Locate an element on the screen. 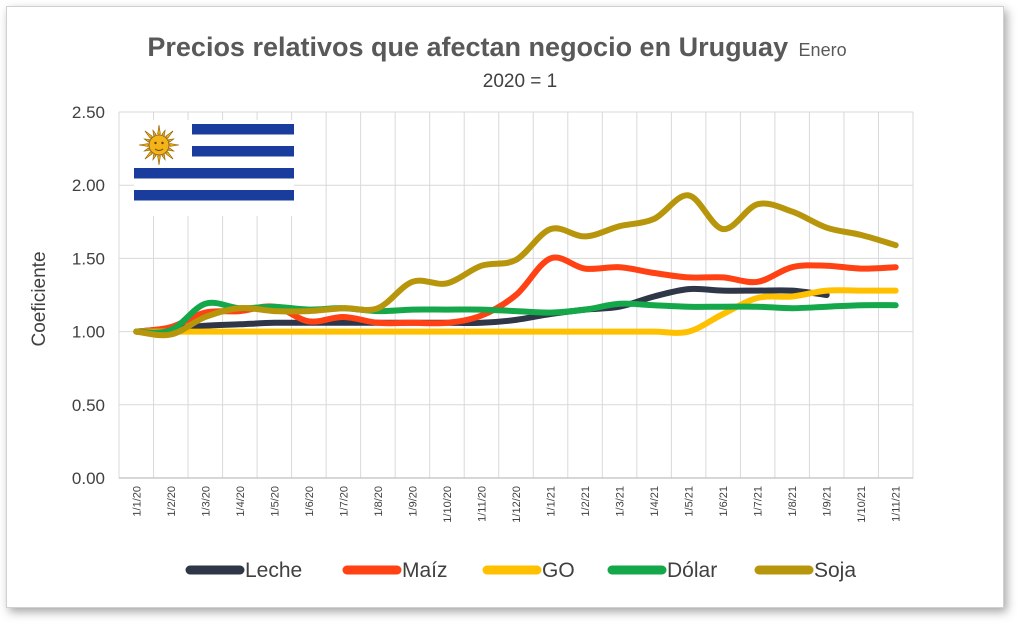 This screenshot has height=627, width=1024. legend-label: Maíz is located at coordinates (425, 570).